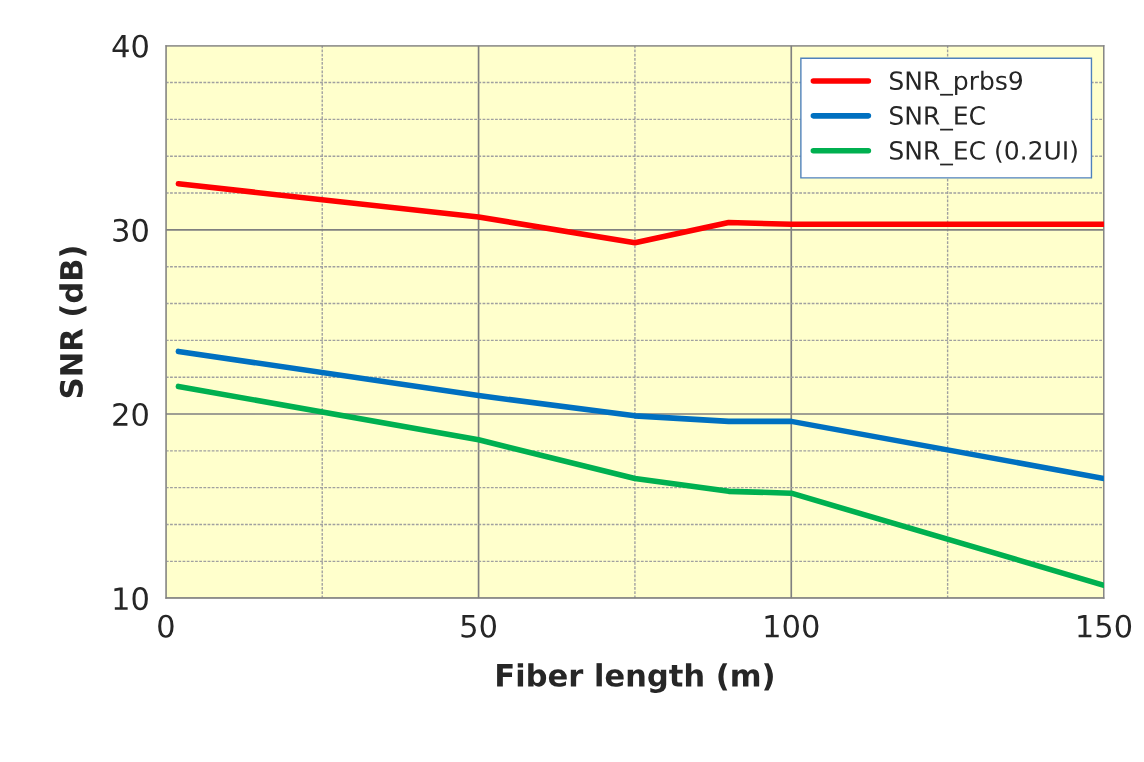 The height and width of the screenshot is (762, 1144). What do you see at coordinates (635, 678) in the screenshot?
I see `x-axis-title: Fiber length (m)` at bounding box center [635, 678].